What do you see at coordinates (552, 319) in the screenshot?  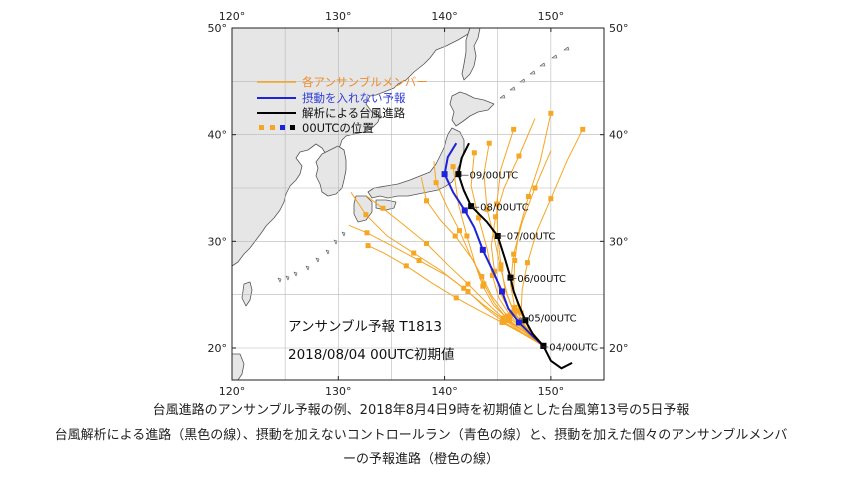 I see `date-label: 05/00UTC` at bounding box center [552, 319].